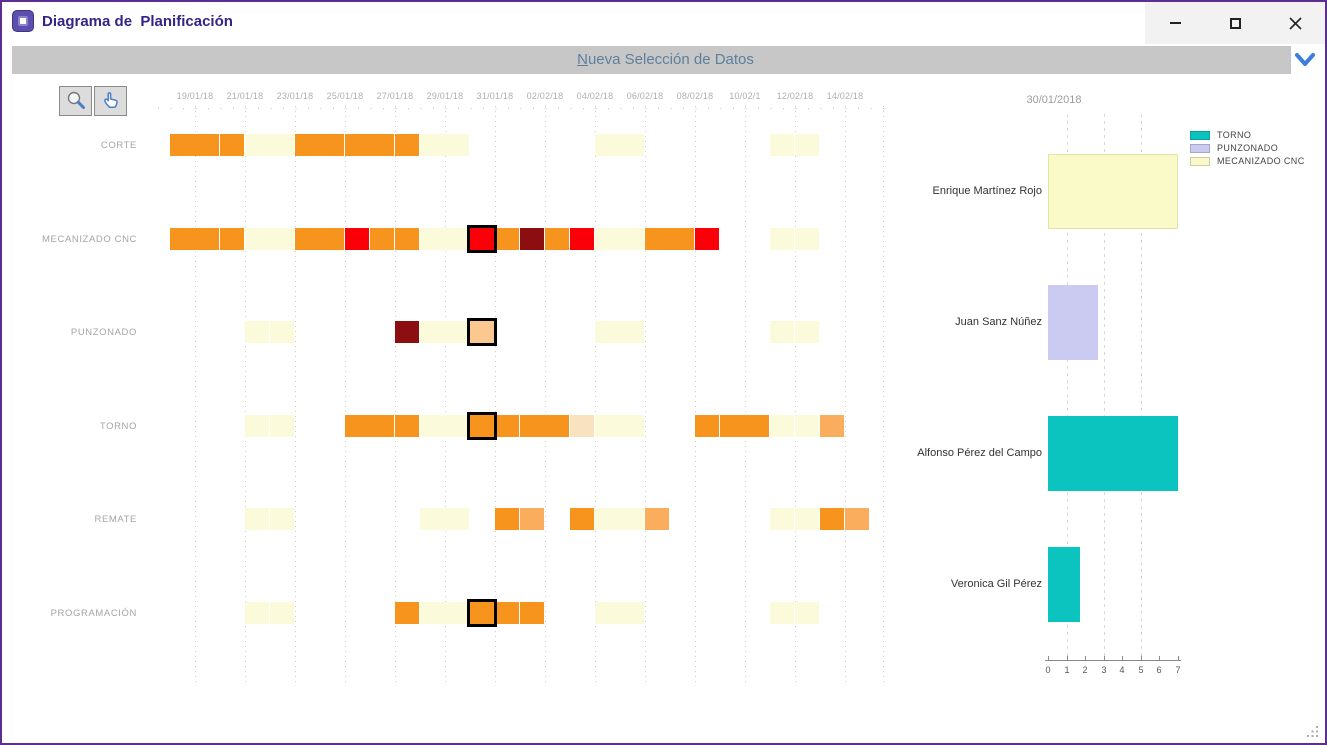 This screenshot has height=745, width=1327. Describe the element at coordinates (495, 96) in the screenshot. I see `gantt-date-label: 31/01/18` at that location.